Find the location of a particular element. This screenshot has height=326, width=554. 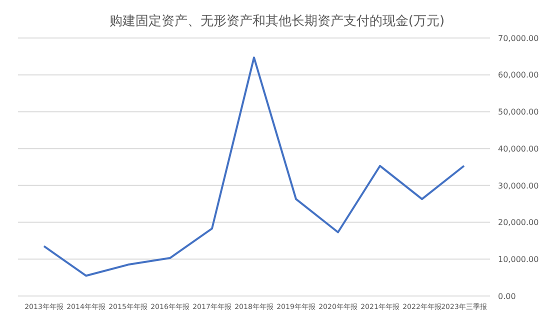

y-tick-label: 40,000.00 is located at coordinates (518, 149).